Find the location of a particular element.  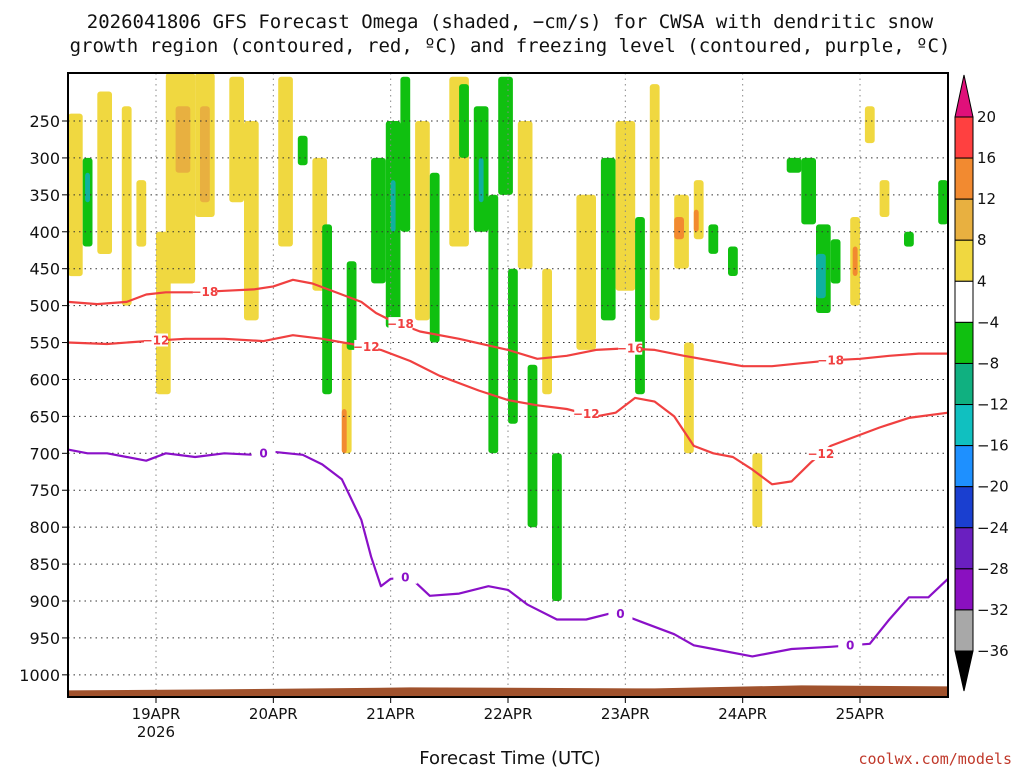

y-tick-label: 1000 is located at coordinates (39, 675).